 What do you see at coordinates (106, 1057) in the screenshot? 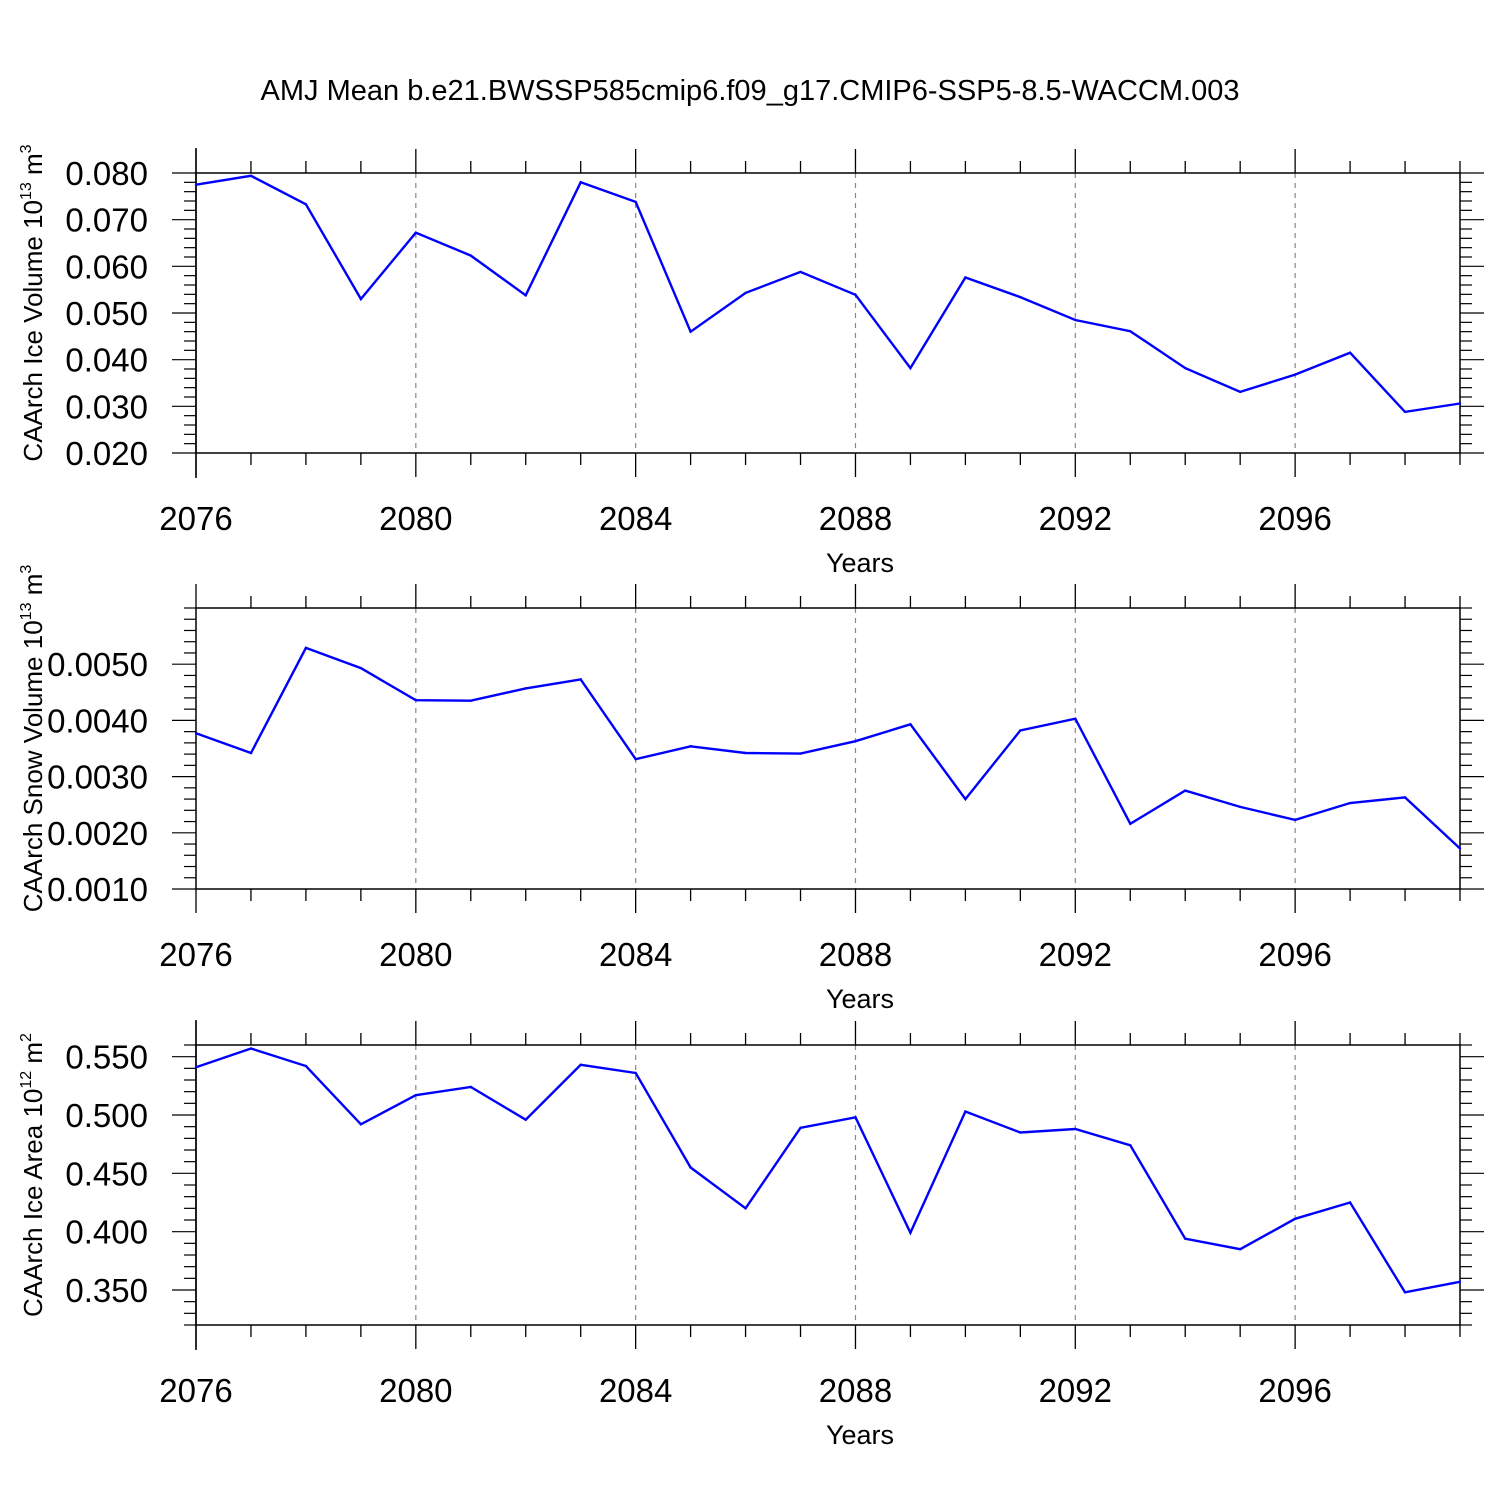
I see `y-tick-label: 0.550` at bounding box center [106, 1057].